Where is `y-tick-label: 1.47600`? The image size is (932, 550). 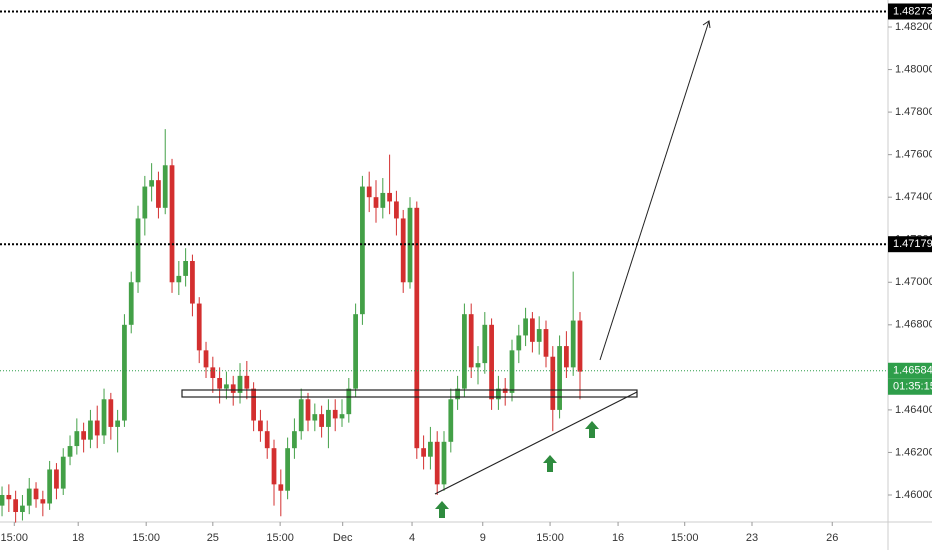 y-tick-label: 1.47600 is located at coordinates (913, 155).